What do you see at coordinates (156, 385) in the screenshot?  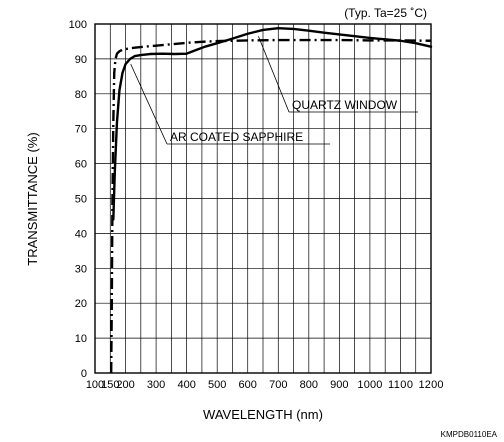 I see `x-tick-label: 300` at bounding box center [156, 385].